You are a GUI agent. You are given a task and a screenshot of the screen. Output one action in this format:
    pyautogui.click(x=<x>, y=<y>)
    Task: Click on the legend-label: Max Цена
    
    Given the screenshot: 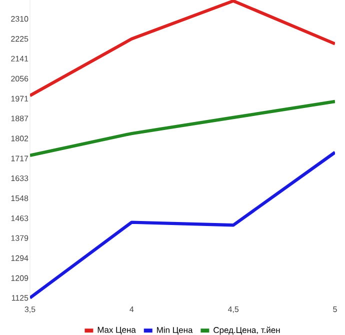 What is the action you would take?
    pyautogui.click(x=117, y=330)
    